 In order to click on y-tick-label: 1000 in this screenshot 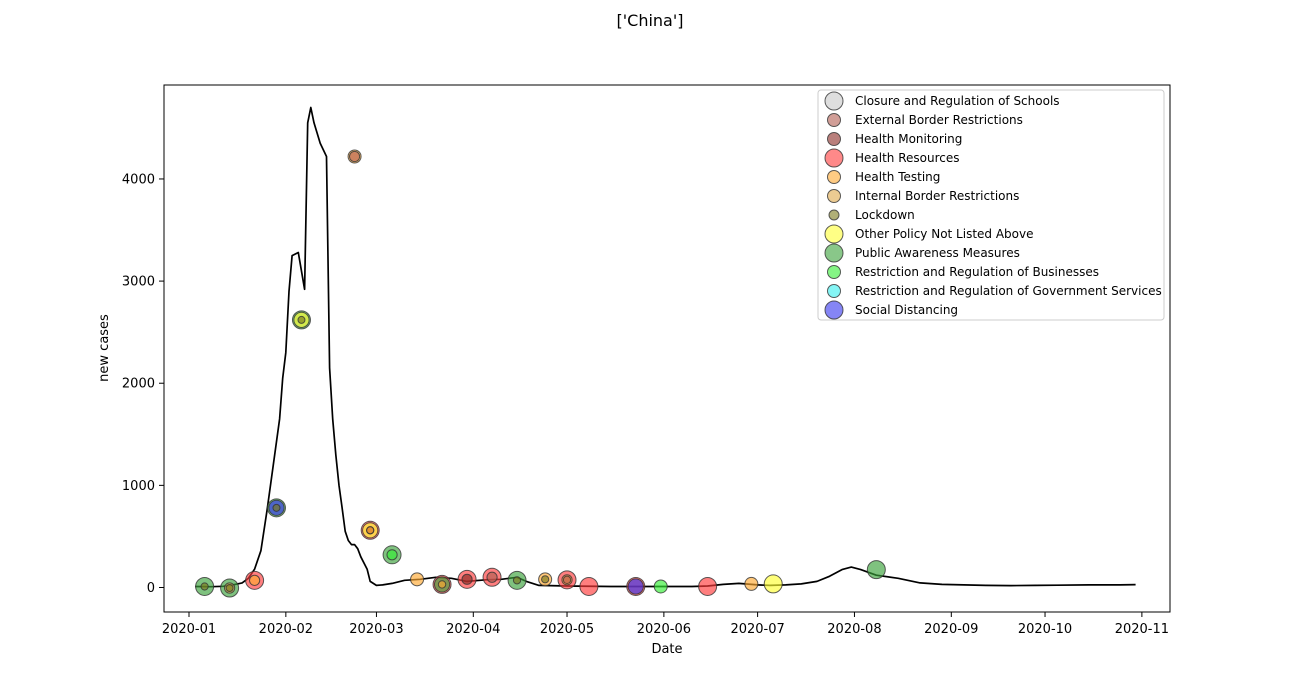, I will do `click(138, 486)`.